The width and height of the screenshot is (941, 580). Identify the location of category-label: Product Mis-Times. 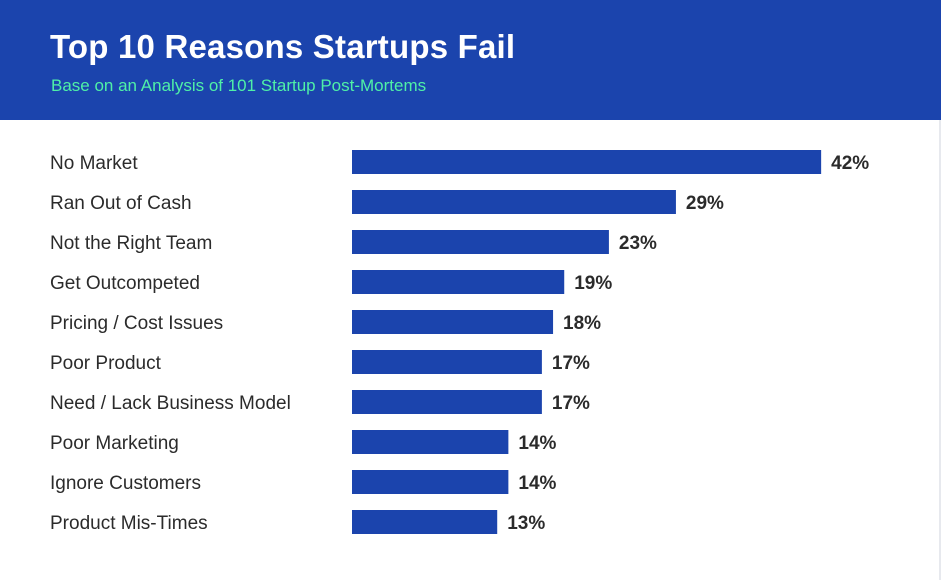
(129, 523).